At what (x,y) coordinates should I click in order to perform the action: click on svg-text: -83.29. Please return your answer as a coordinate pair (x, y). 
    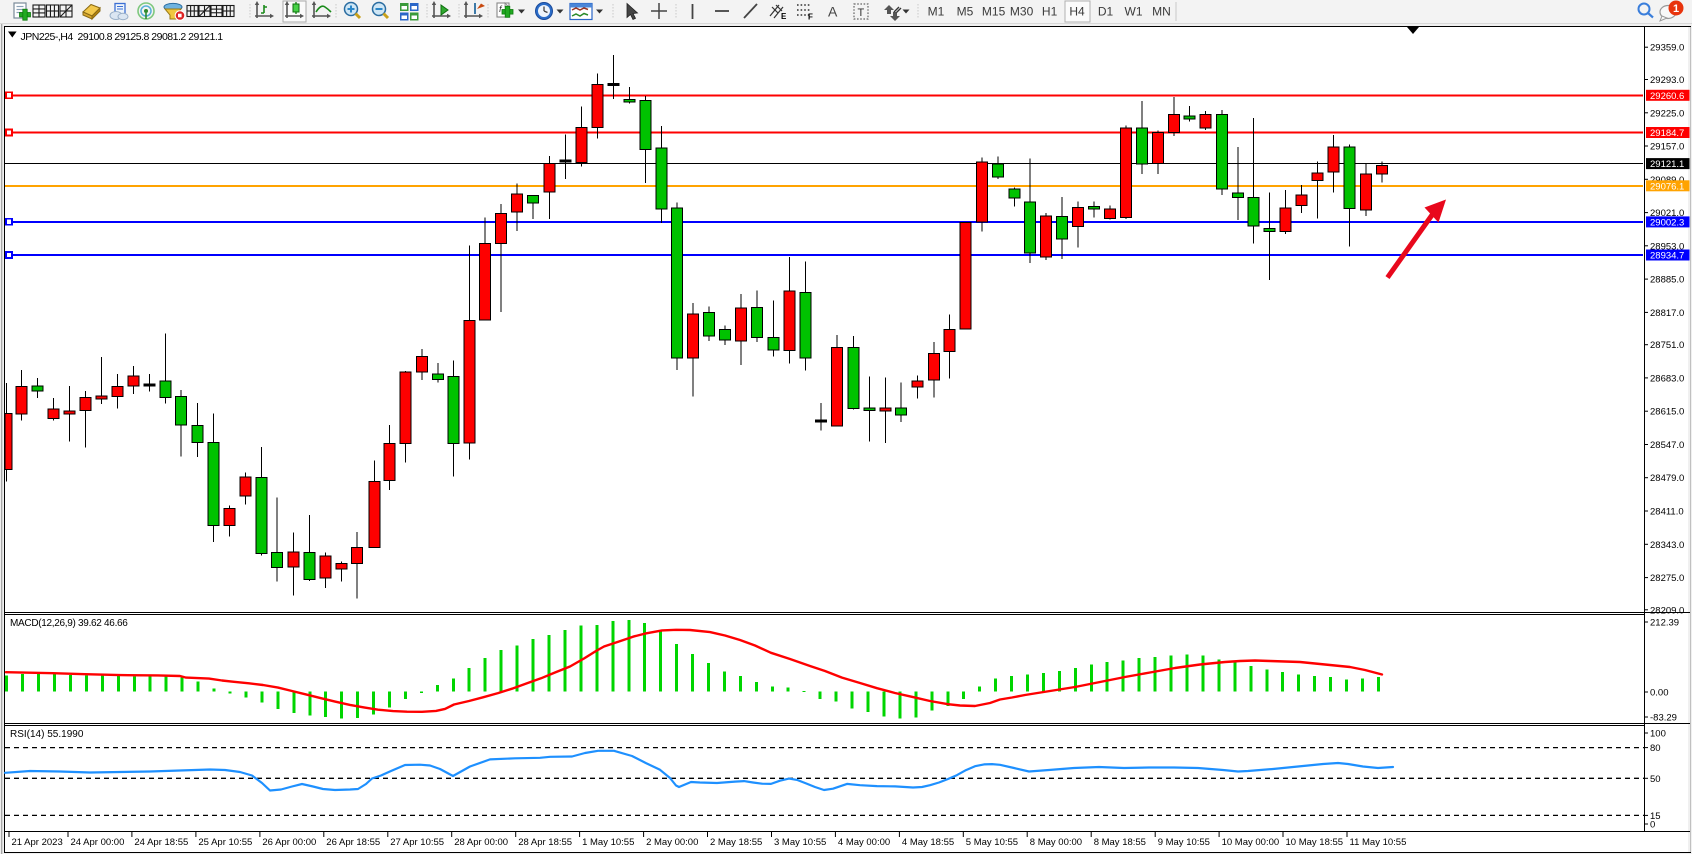
    Looking at the image, I should click on (1663, 718).